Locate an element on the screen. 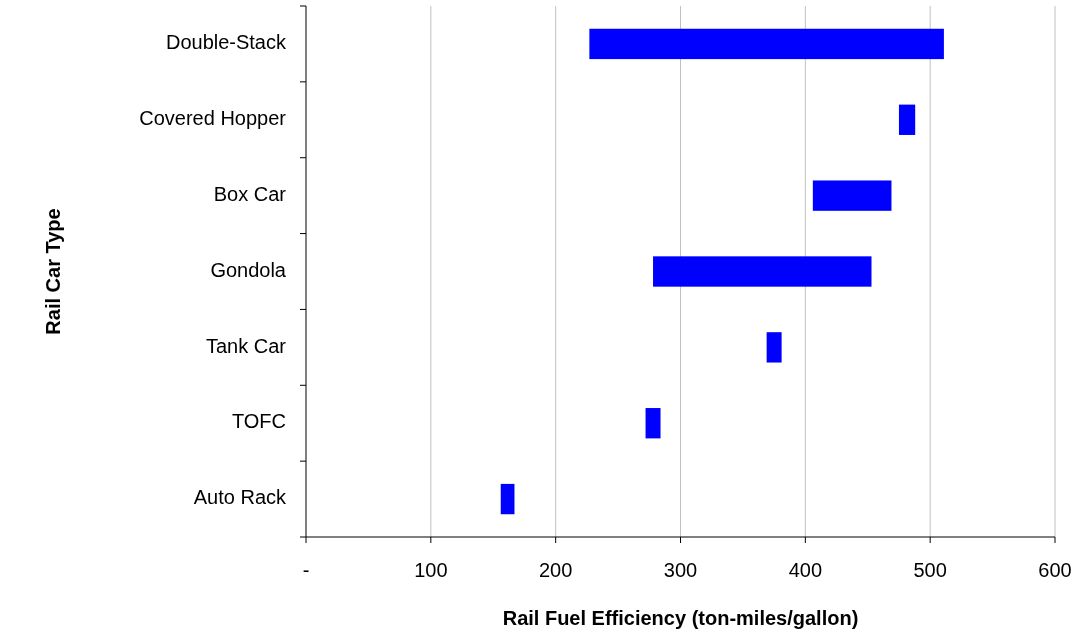 The image size is (1081, 639). y-axis-title: Rail Car Type is located at coordinates (53, 271).